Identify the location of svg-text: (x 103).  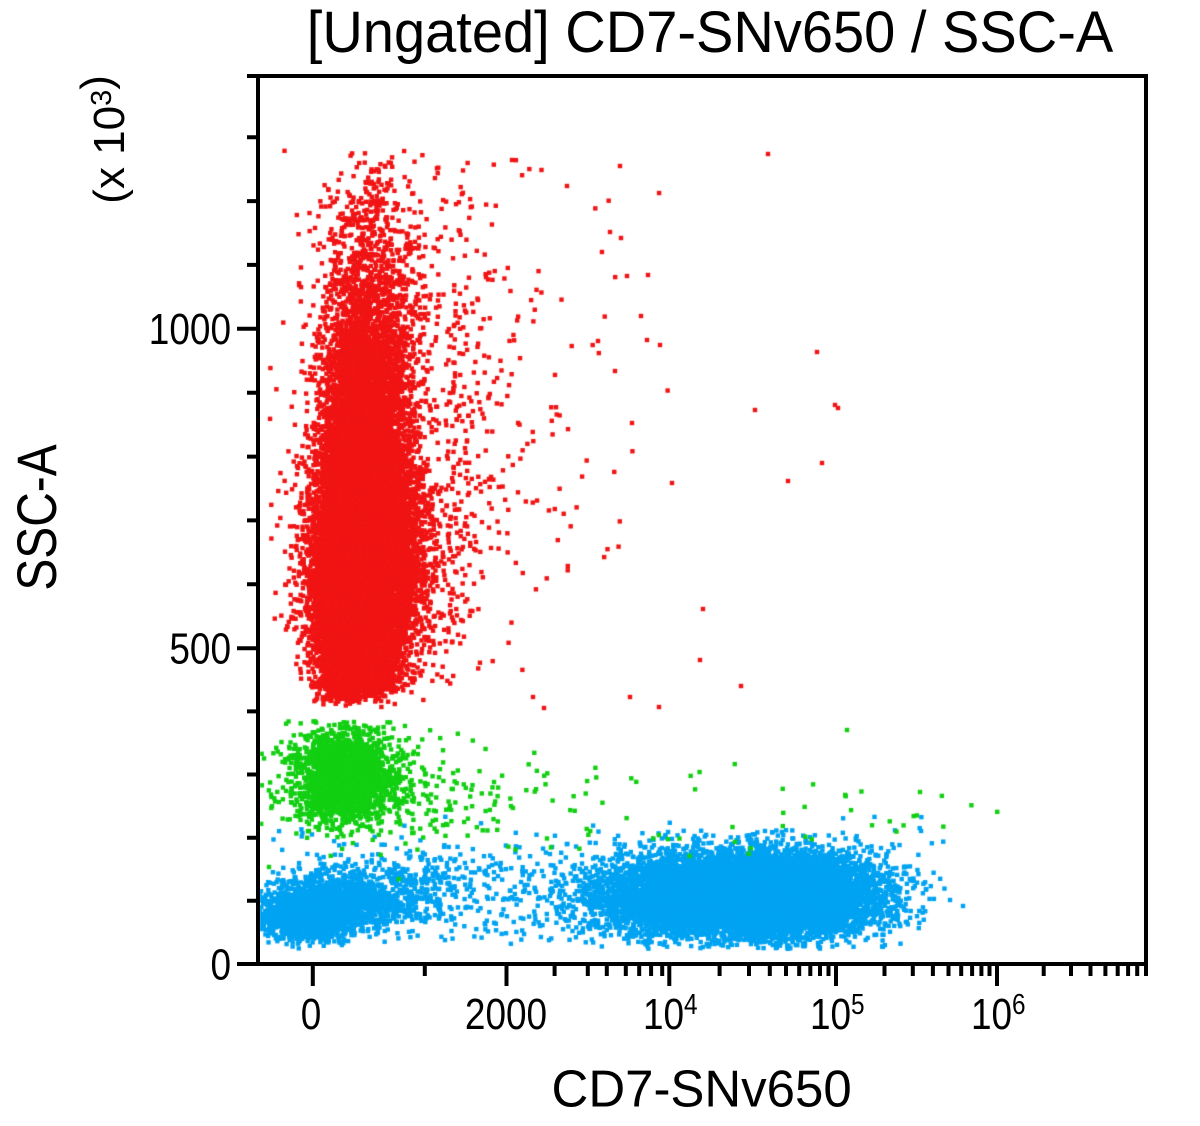
(103, 139).